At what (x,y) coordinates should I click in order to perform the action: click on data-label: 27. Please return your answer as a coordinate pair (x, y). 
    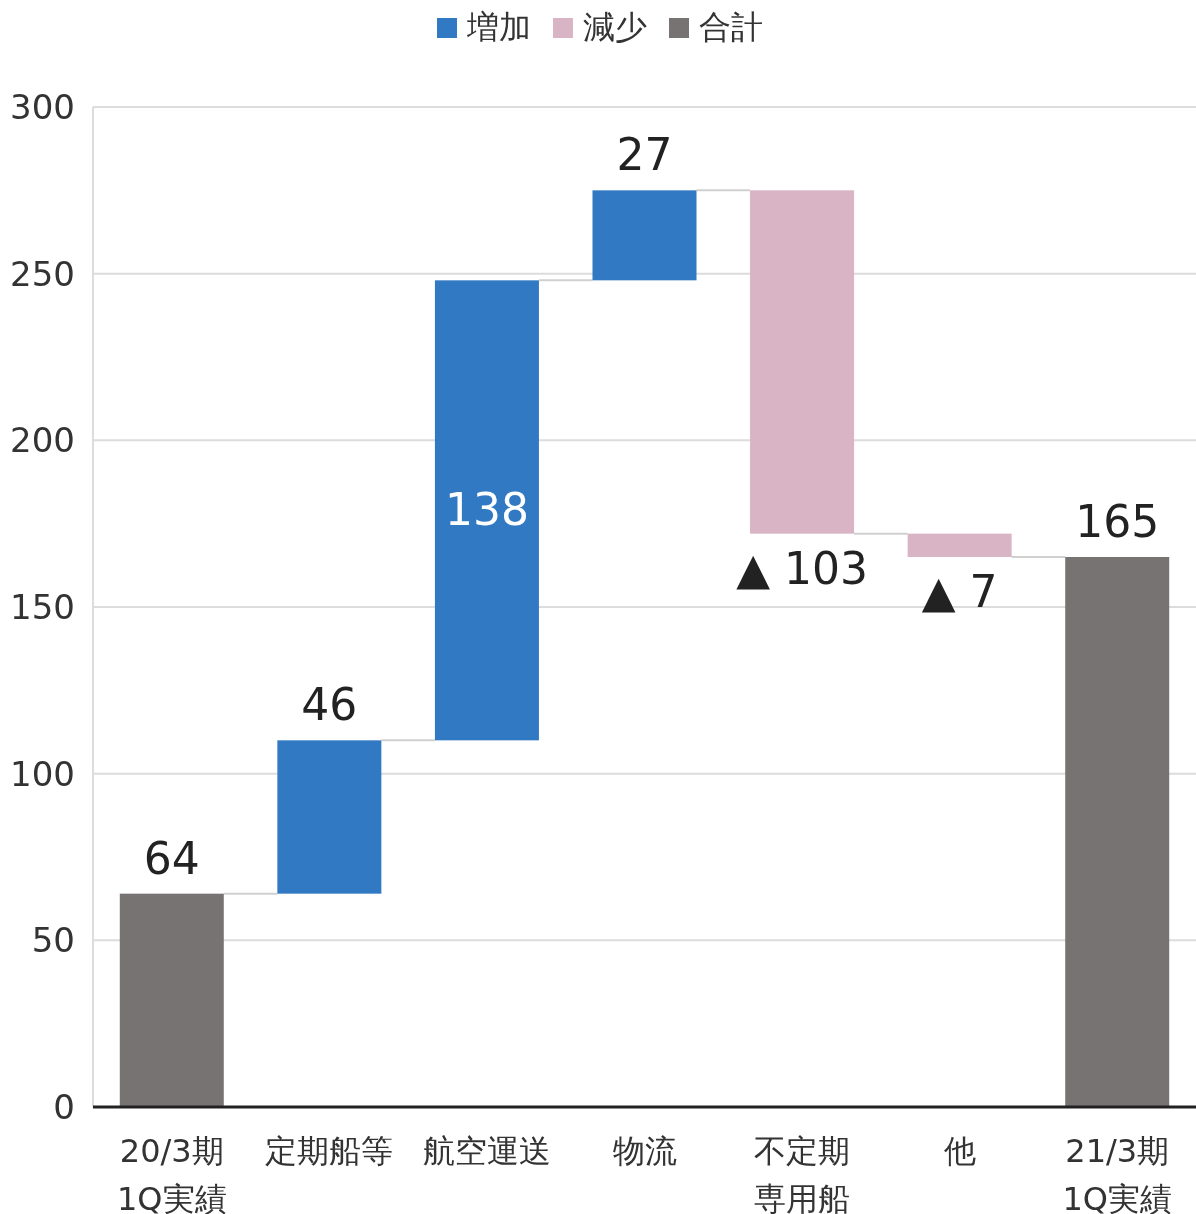
    Looking at the image, I should click on (644, 155).